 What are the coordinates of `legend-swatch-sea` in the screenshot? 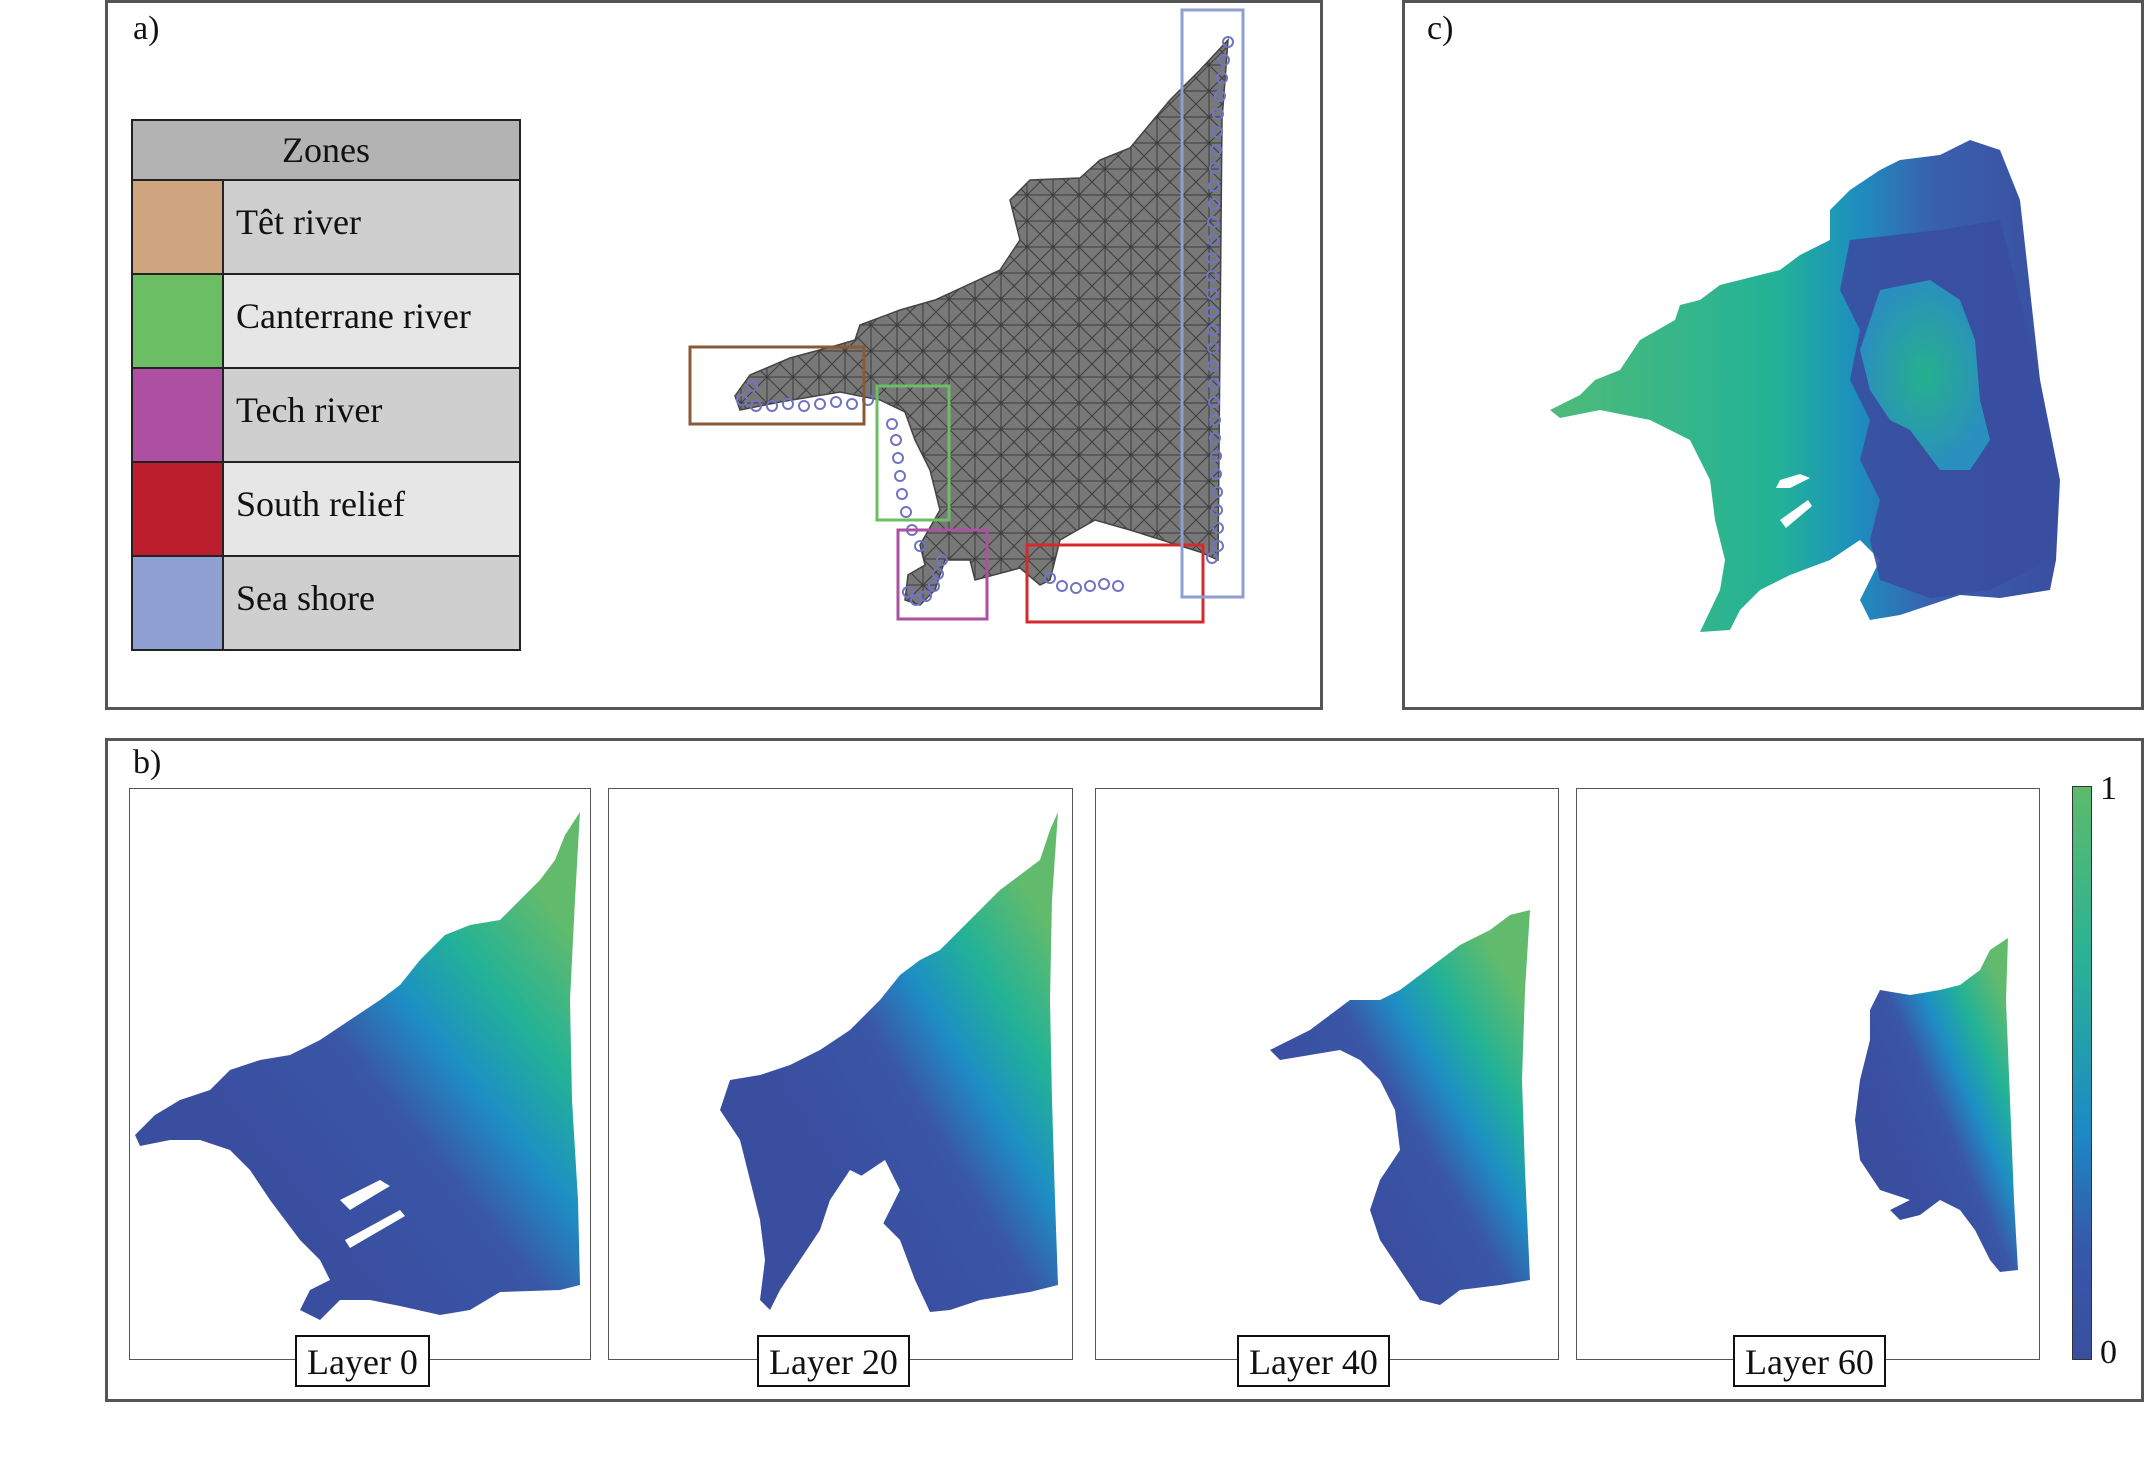 It's located at (178, 603).